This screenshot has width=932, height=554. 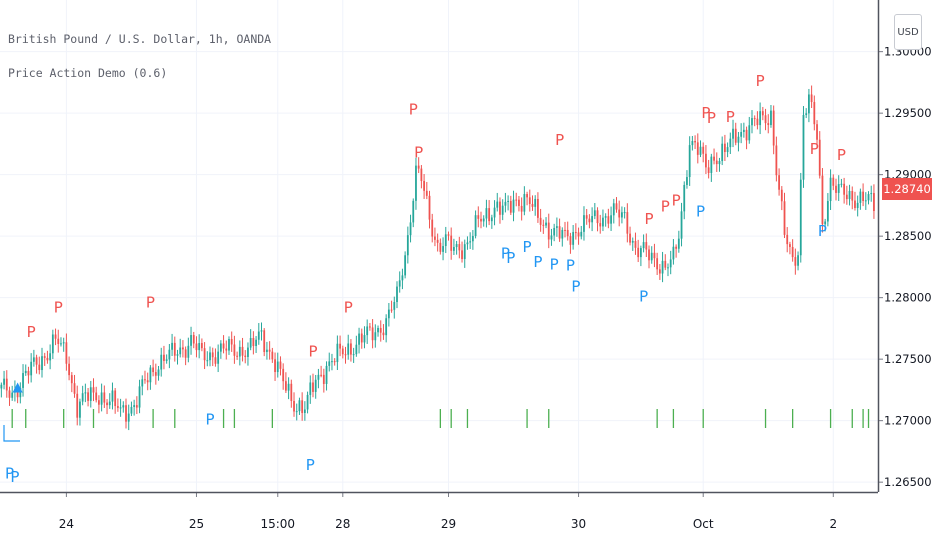 What do you see at coordinates (88, 73) in the screenshot?
I see `indicator-title: Price Action Demo (0.6)` at bounding box center [88, 73].